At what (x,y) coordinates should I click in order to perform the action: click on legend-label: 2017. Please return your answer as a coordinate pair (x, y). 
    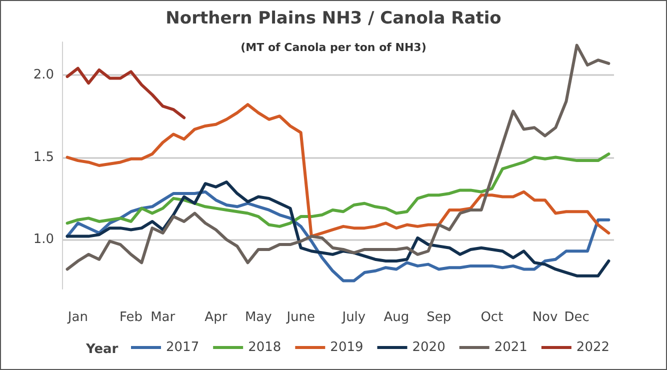
    Looking at the image, I should click on (183, 347).